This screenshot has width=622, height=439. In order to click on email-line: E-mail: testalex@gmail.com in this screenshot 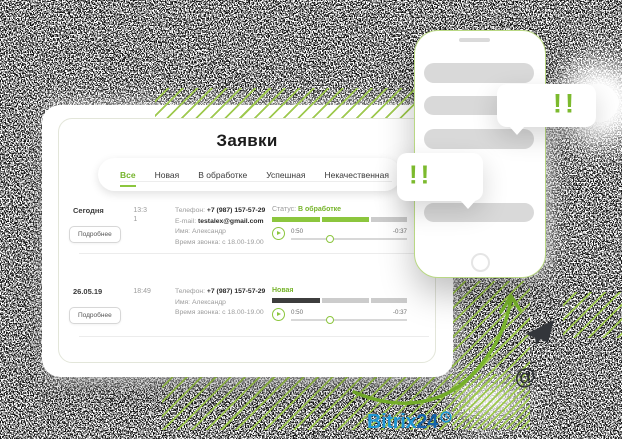, I will do `click(219, 221)`.